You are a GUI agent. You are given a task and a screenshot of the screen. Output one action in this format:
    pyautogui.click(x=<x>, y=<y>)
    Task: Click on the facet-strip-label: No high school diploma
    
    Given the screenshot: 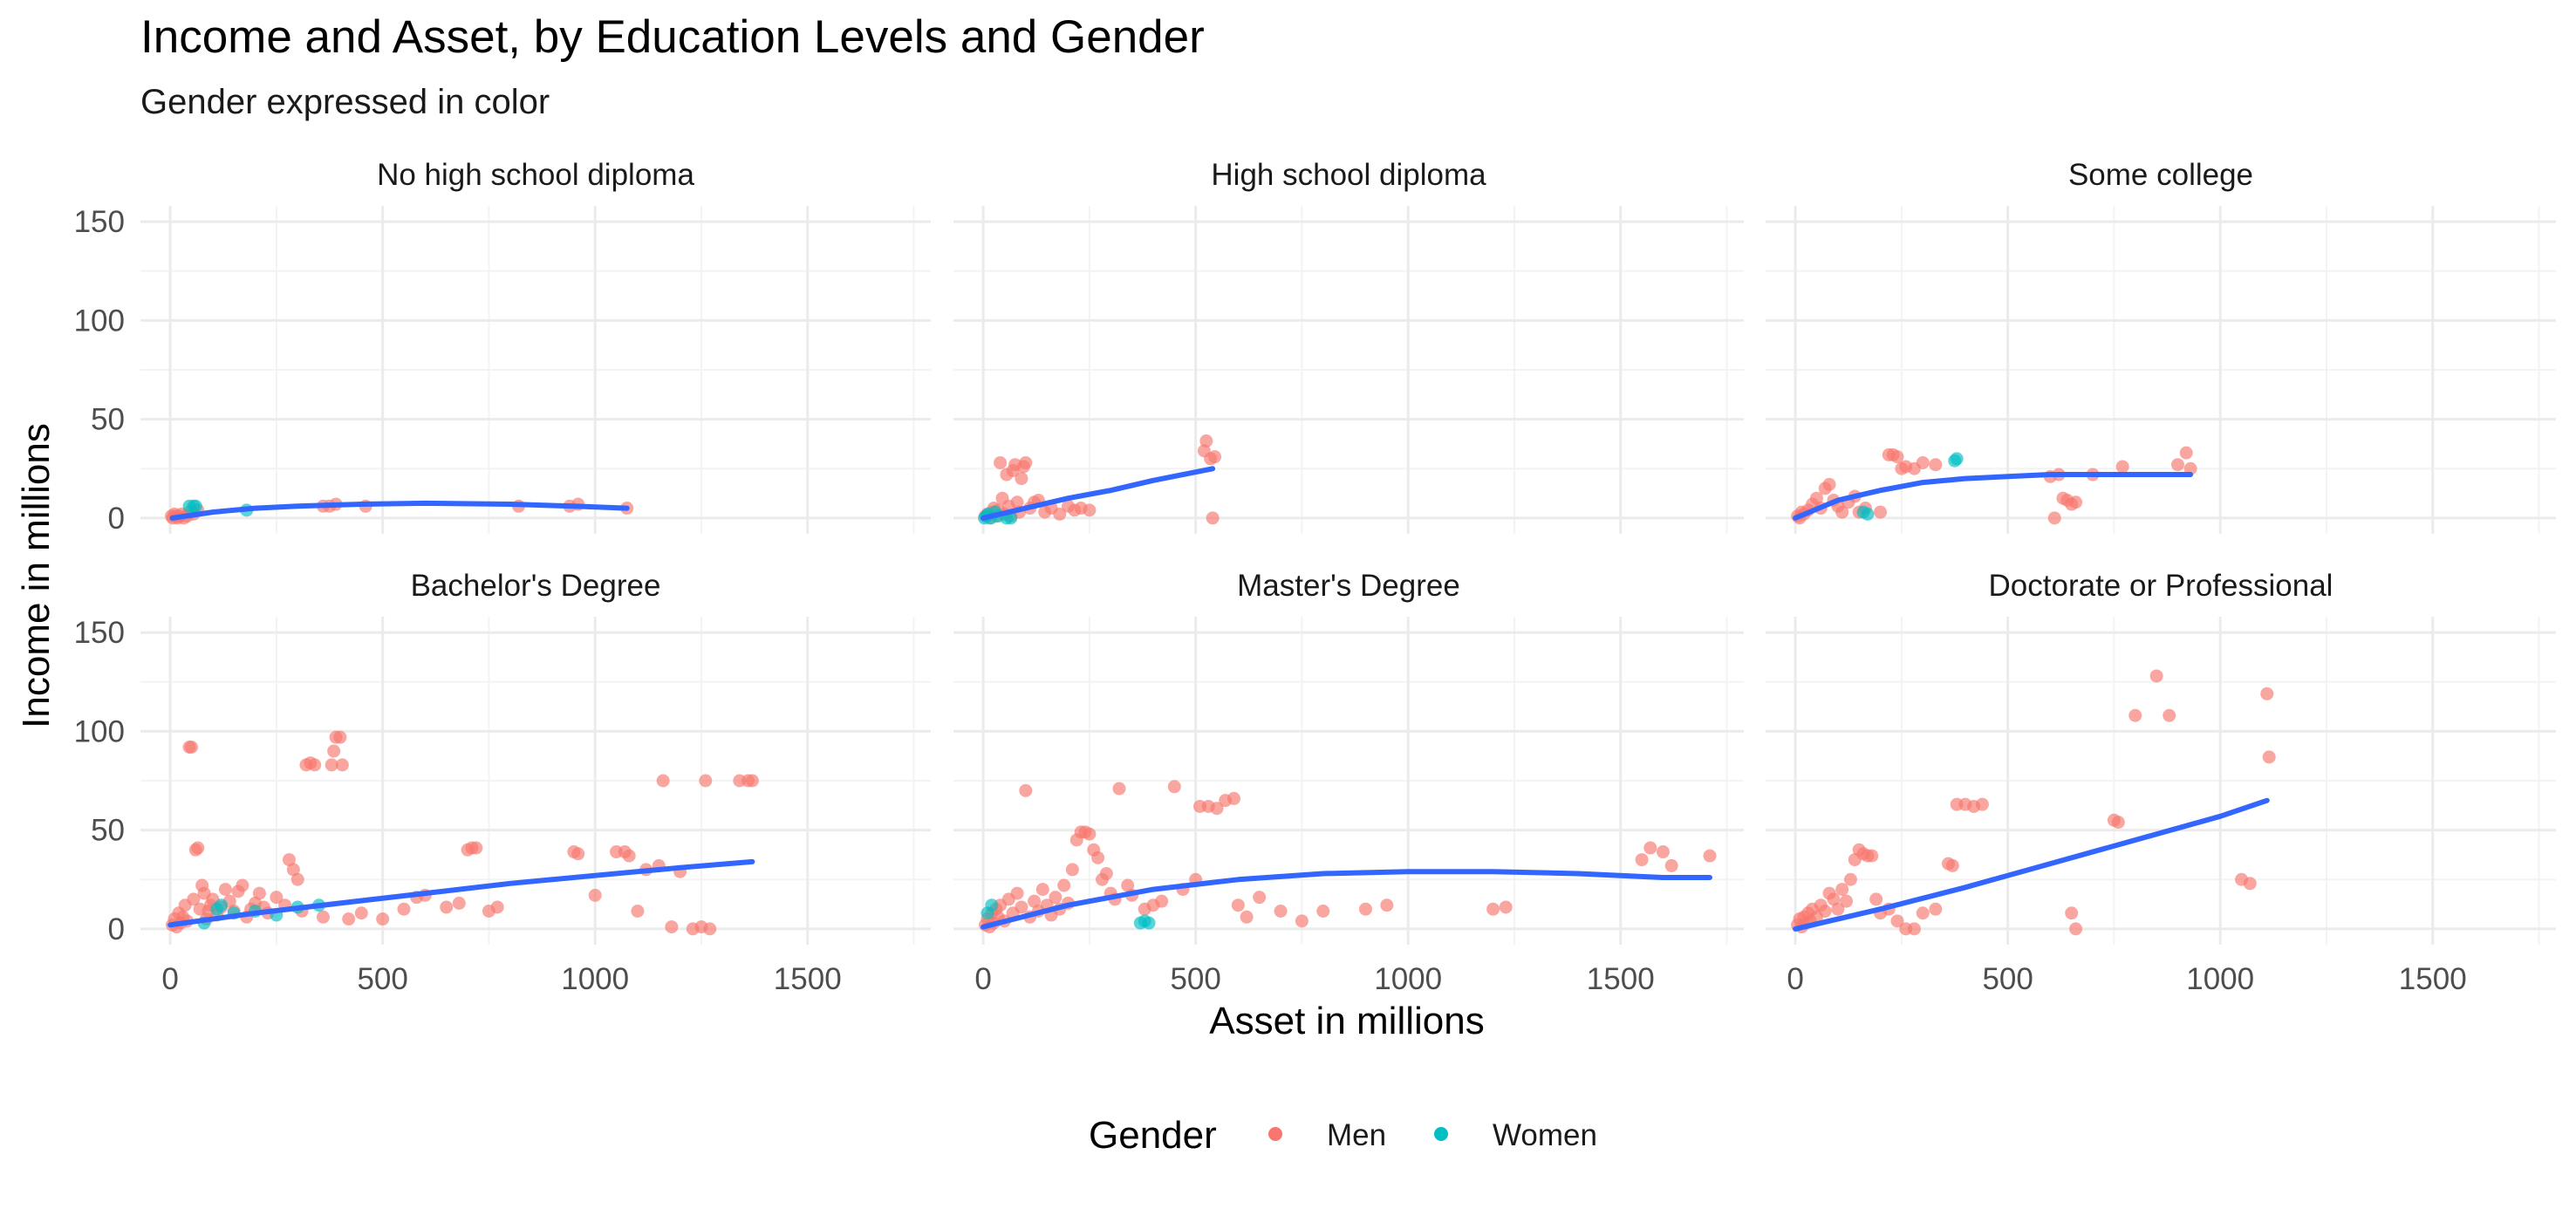 What is the action you would take?
    pyautogui.click(x=535, y=175)
    